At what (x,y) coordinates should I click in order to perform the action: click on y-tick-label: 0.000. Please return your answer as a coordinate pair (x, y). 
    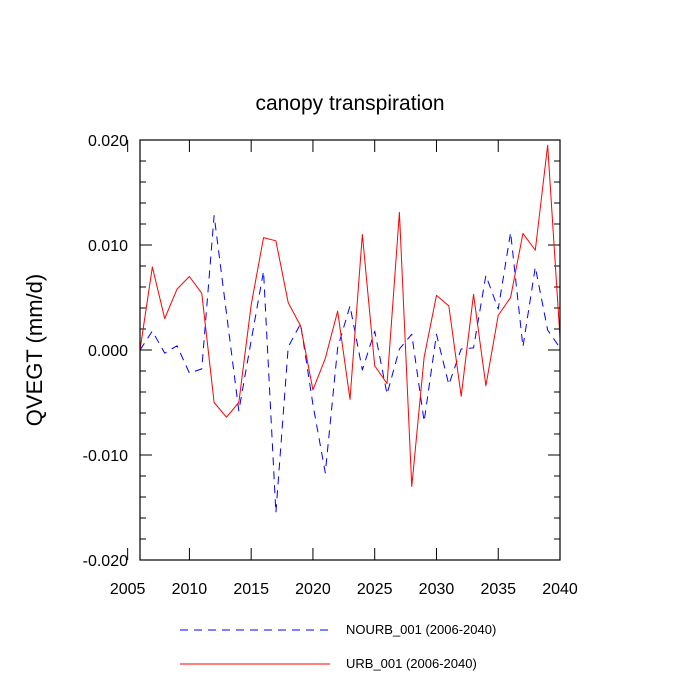
    Looking at the image, I should click on (108, 351).